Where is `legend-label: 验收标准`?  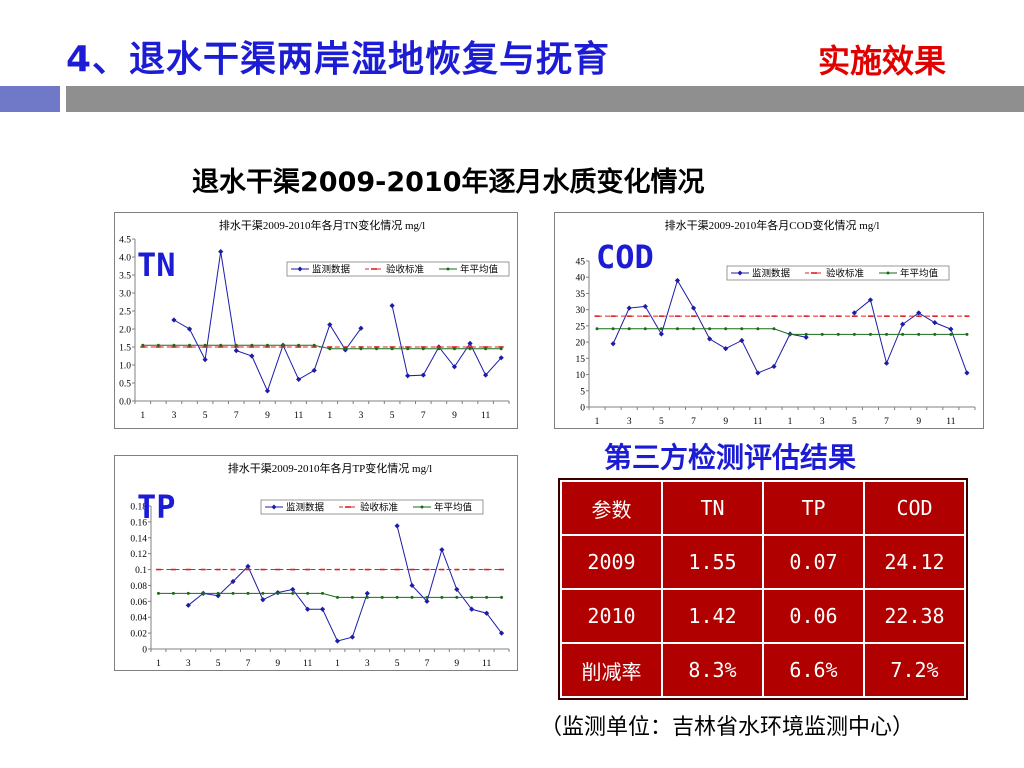 legend-label: 验收标准 is located at coordinates (405, 270).